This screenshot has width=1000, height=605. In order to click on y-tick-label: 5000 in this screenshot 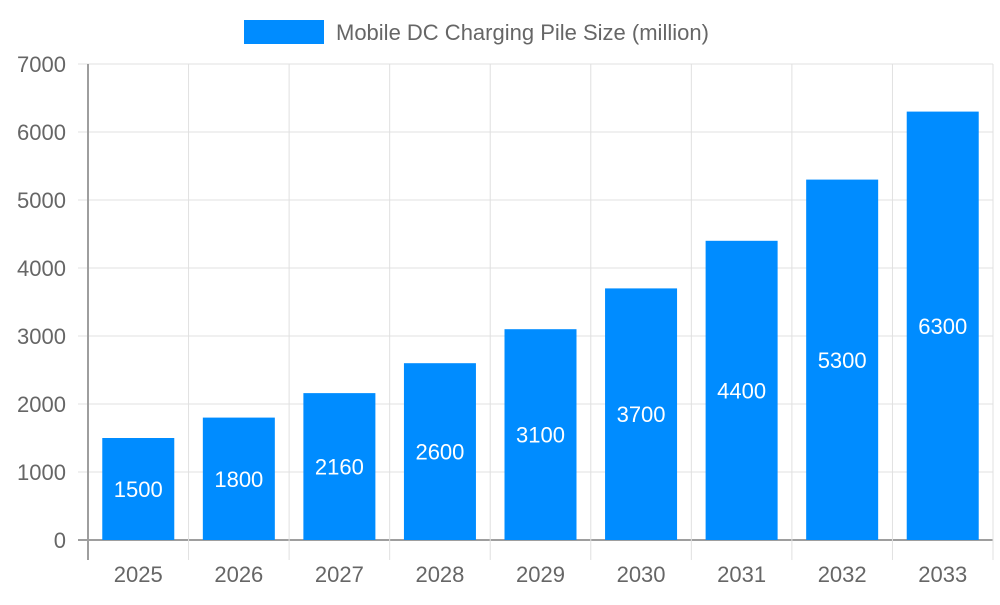, I will do `click(41, 200)`.